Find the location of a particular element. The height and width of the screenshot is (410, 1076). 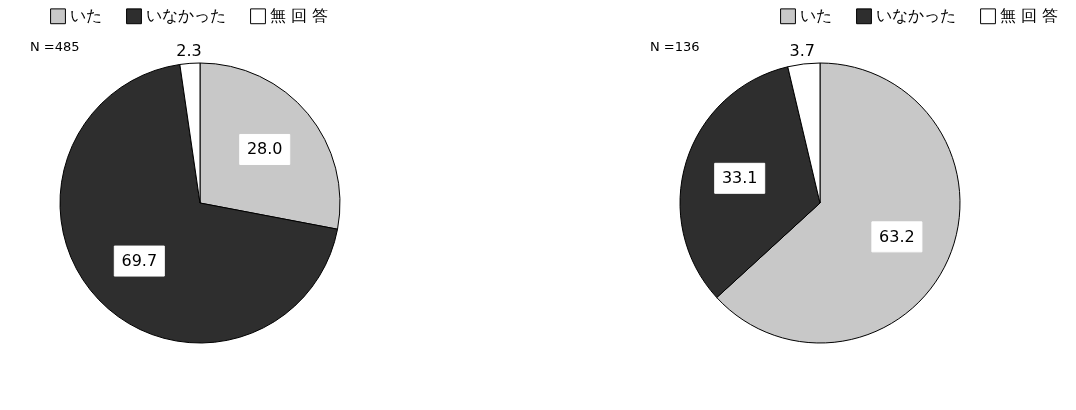

data-label: 28.0 is located at coordinates (264, 149).